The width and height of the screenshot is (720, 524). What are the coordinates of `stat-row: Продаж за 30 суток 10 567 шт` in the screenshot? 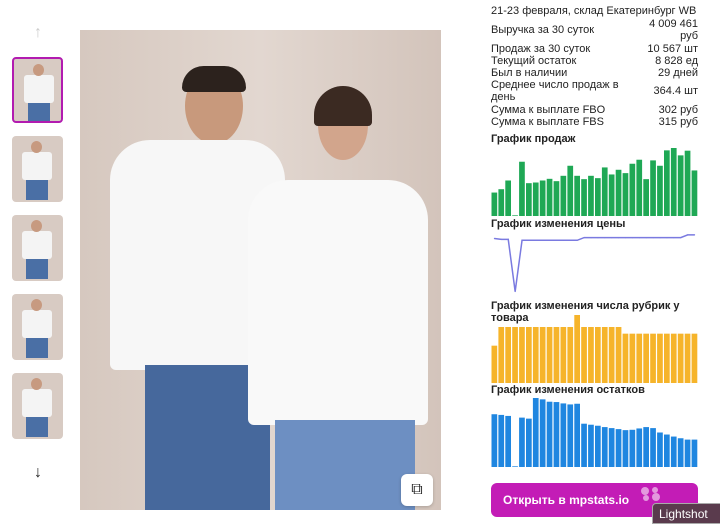 It's located at (594, 49).